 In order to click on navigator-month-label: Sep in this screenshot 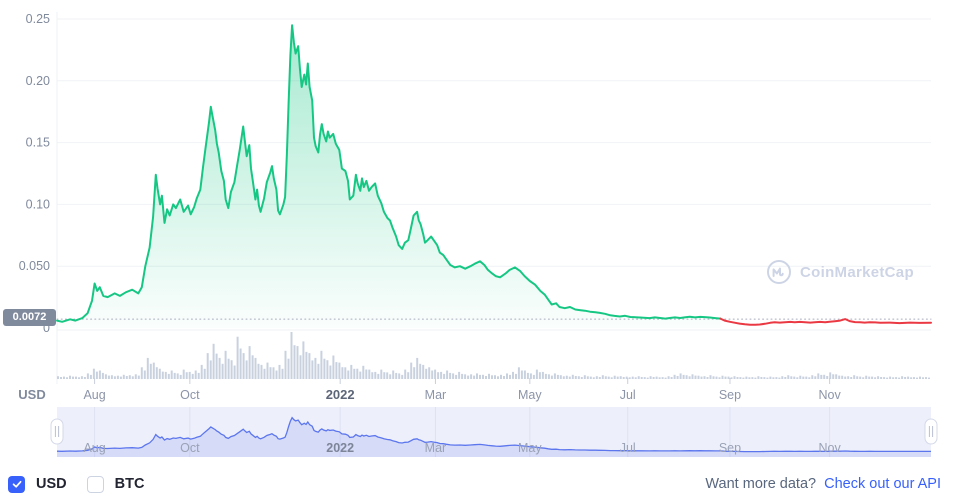, I will do `click(730, 448)`.